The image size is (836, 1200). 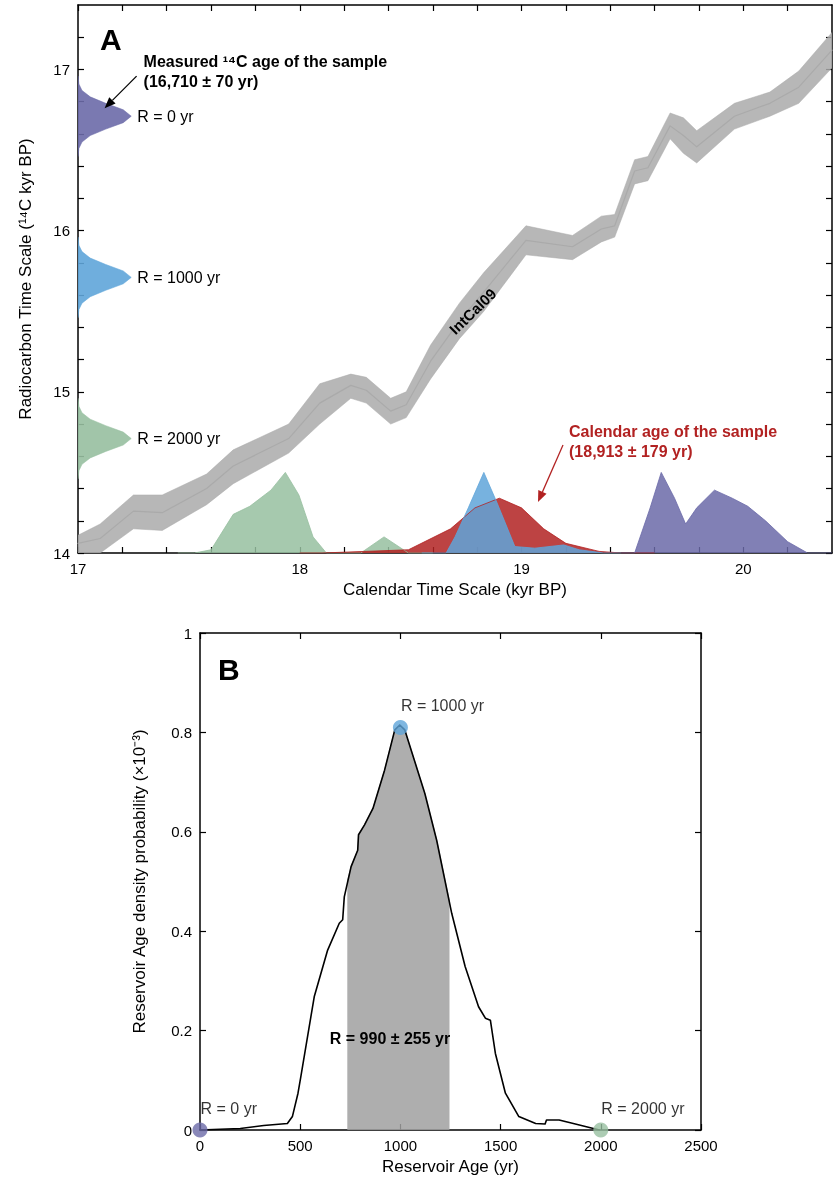 What do you see at coordinates (139, 881) in the screenshot?
I see `y-axis-title: Reservoir Age density probability (×10⁻³)` at bounding box center [139, 881].